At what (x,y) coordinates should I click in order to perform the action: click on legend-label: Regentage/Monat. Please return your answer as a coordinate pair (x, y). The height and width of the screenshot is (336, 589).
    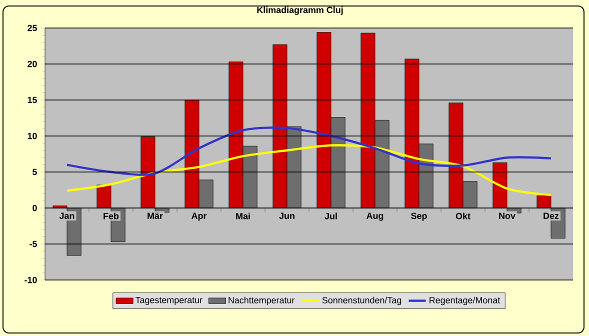
    Looking at the image, I should click on (465, 301).